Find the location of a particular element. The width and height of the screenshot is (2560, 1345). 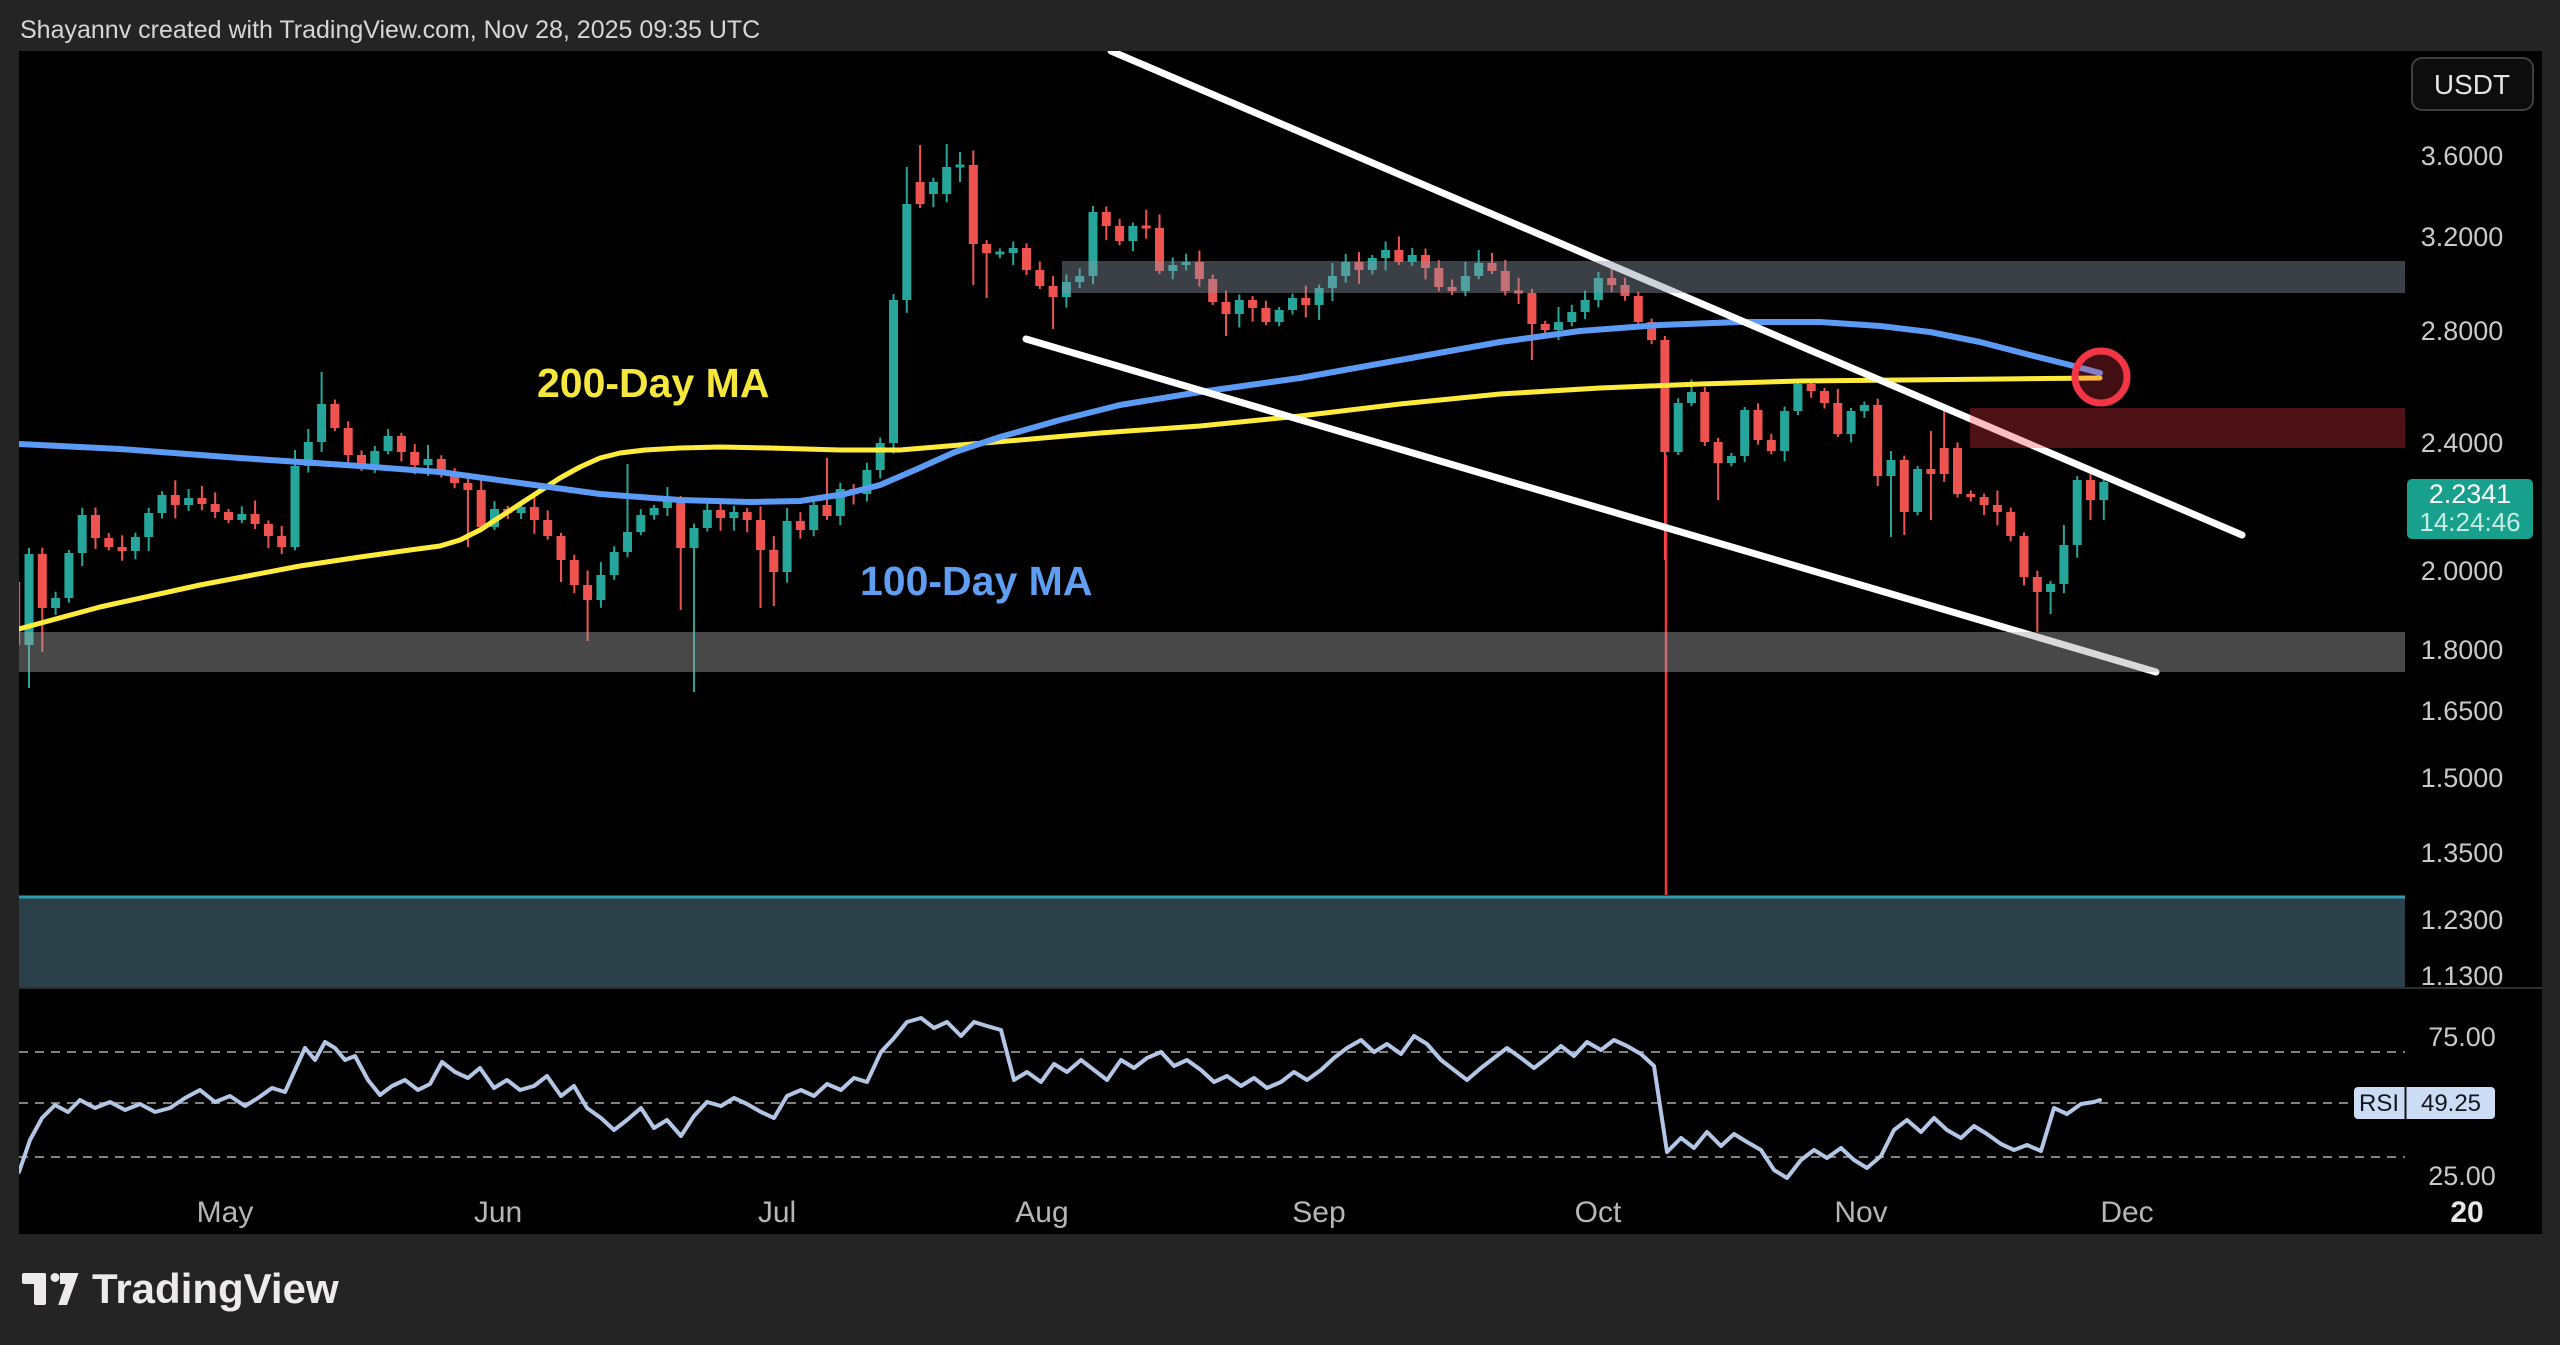

svg-text: 1.1300 is located at coordinates (2462, 976).